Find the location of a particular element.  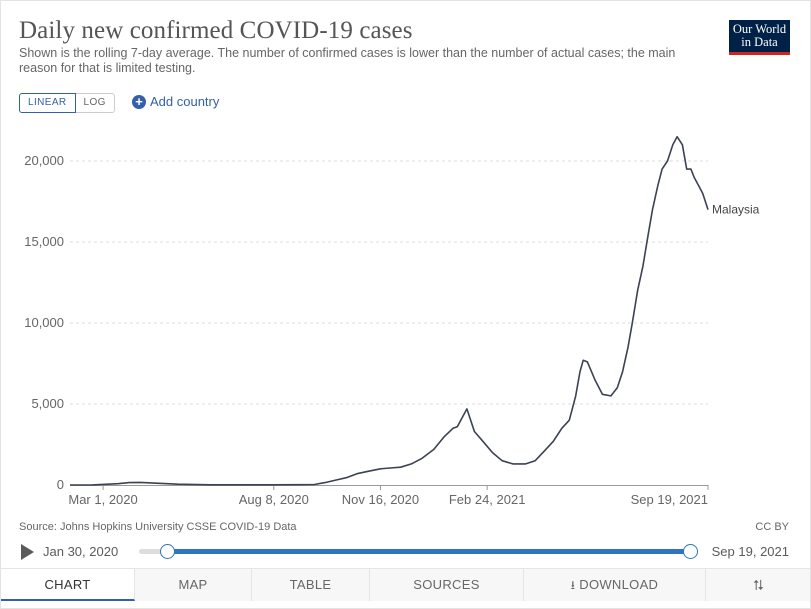

tab-download: ⭳ DOWNLOAD is located at coordinates (615, 585).